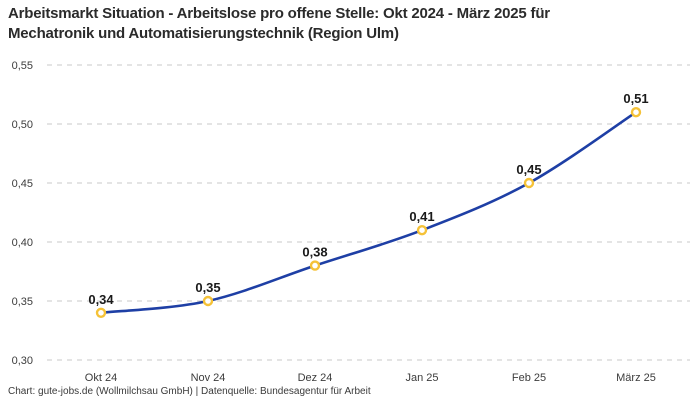 The width and height of the screenshot is (700, 400). What do you see at coordinates (101, 299) in the screenshot?
I see `data-point-label: 0,34` at bounding box center [101, 299].